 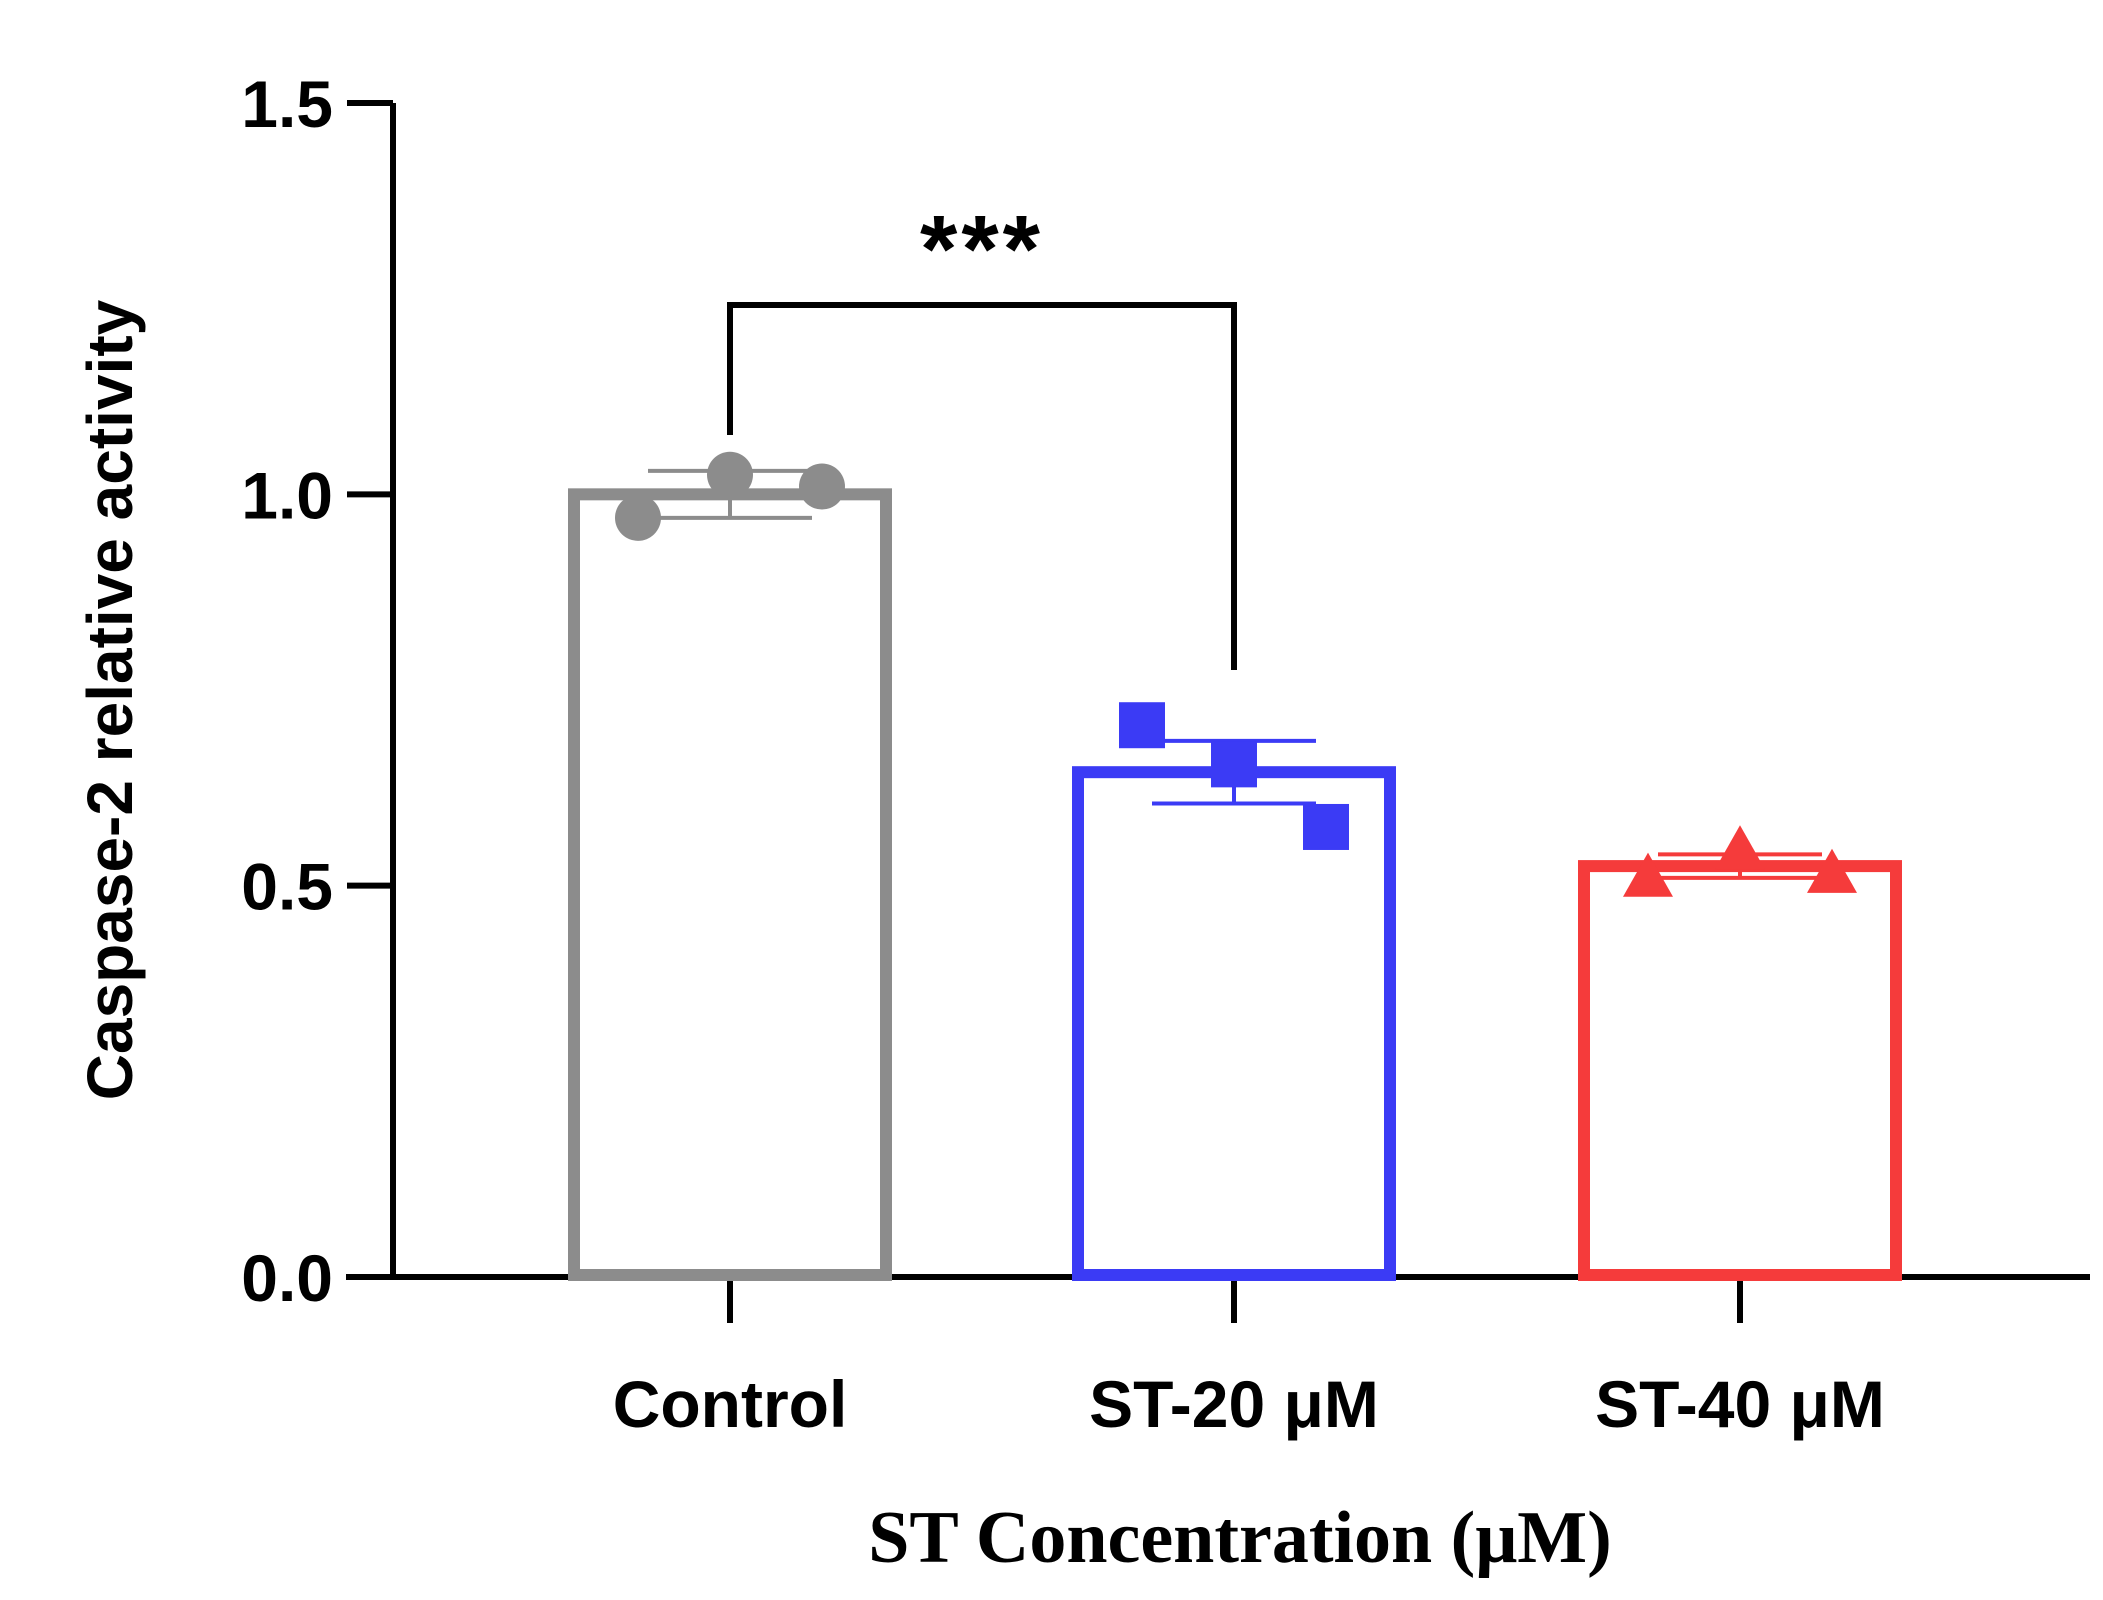 I want to click on significance-bracket: ***, so click(x=982, y=433).